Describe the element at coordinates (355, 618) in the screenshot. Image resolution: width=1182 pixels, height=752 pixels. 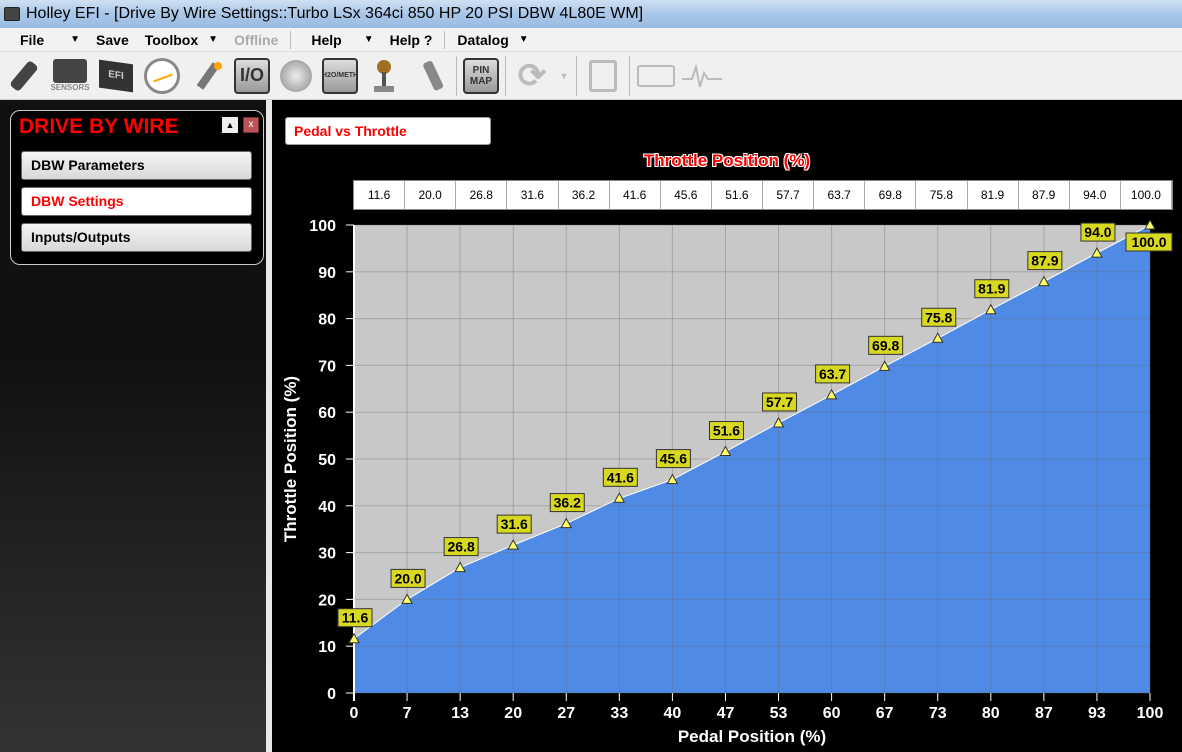
I see `data-label: 11.6` at that location.